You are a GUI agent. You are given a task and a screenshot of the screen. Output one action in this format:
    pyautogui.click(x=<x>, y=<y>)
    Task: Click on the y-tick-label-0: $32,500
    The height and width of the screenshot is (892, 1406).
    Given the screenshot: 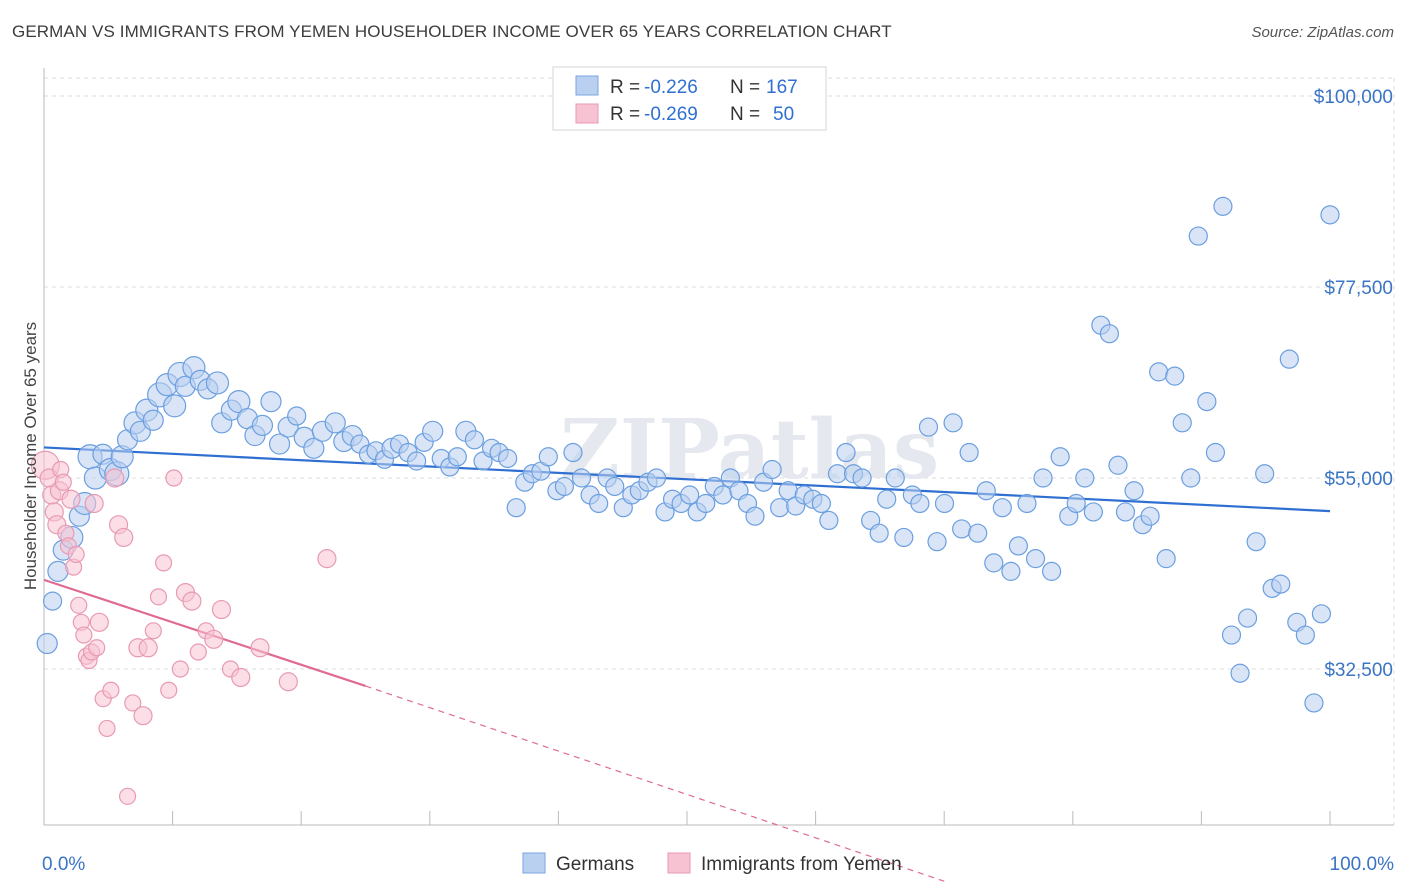 What is the action you would take?
    pyautogui.click(x=1358, y=670)
    